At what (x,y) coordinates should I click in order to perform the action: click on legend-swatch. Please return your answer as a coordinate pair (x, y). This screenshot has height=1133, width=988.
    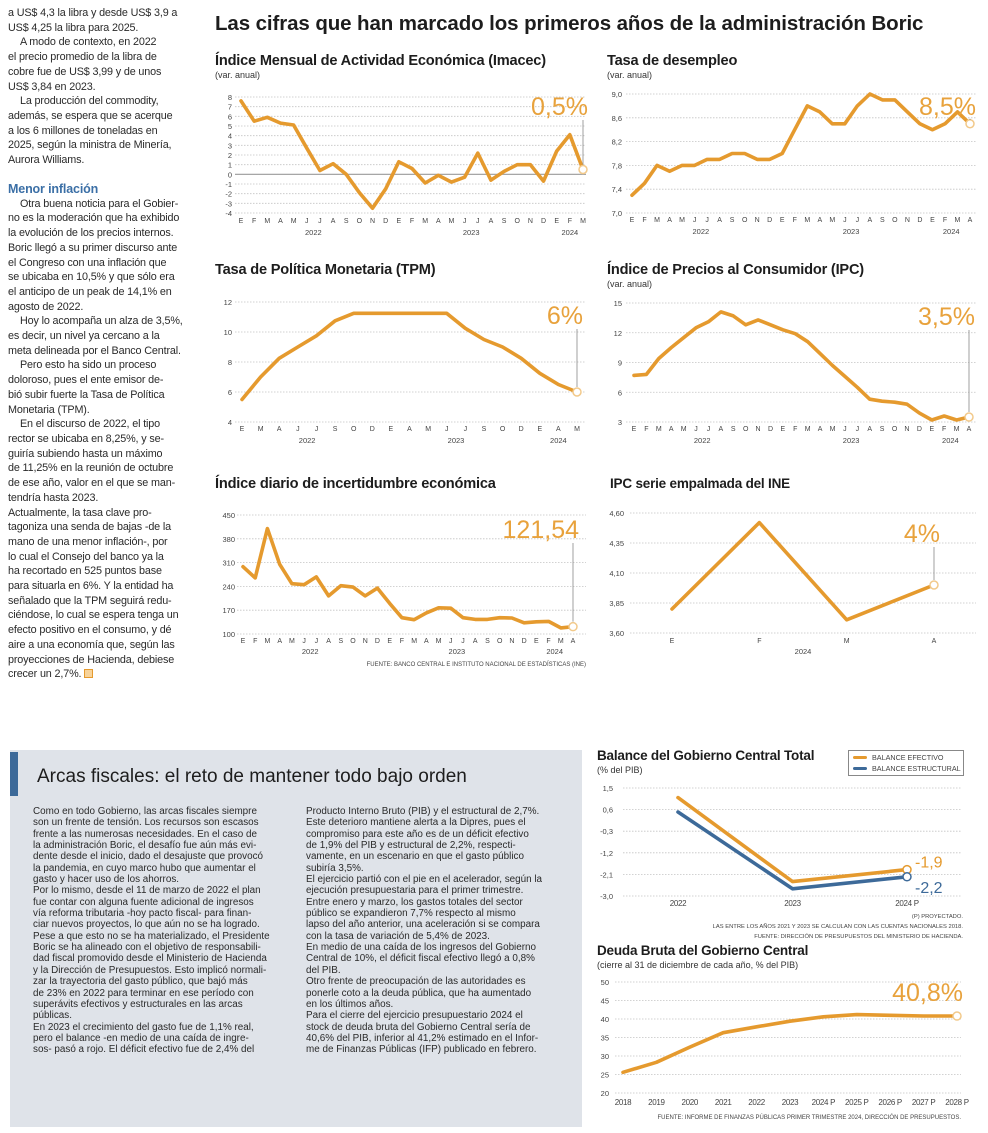
    Looking at the image, I should click on (860, 757).